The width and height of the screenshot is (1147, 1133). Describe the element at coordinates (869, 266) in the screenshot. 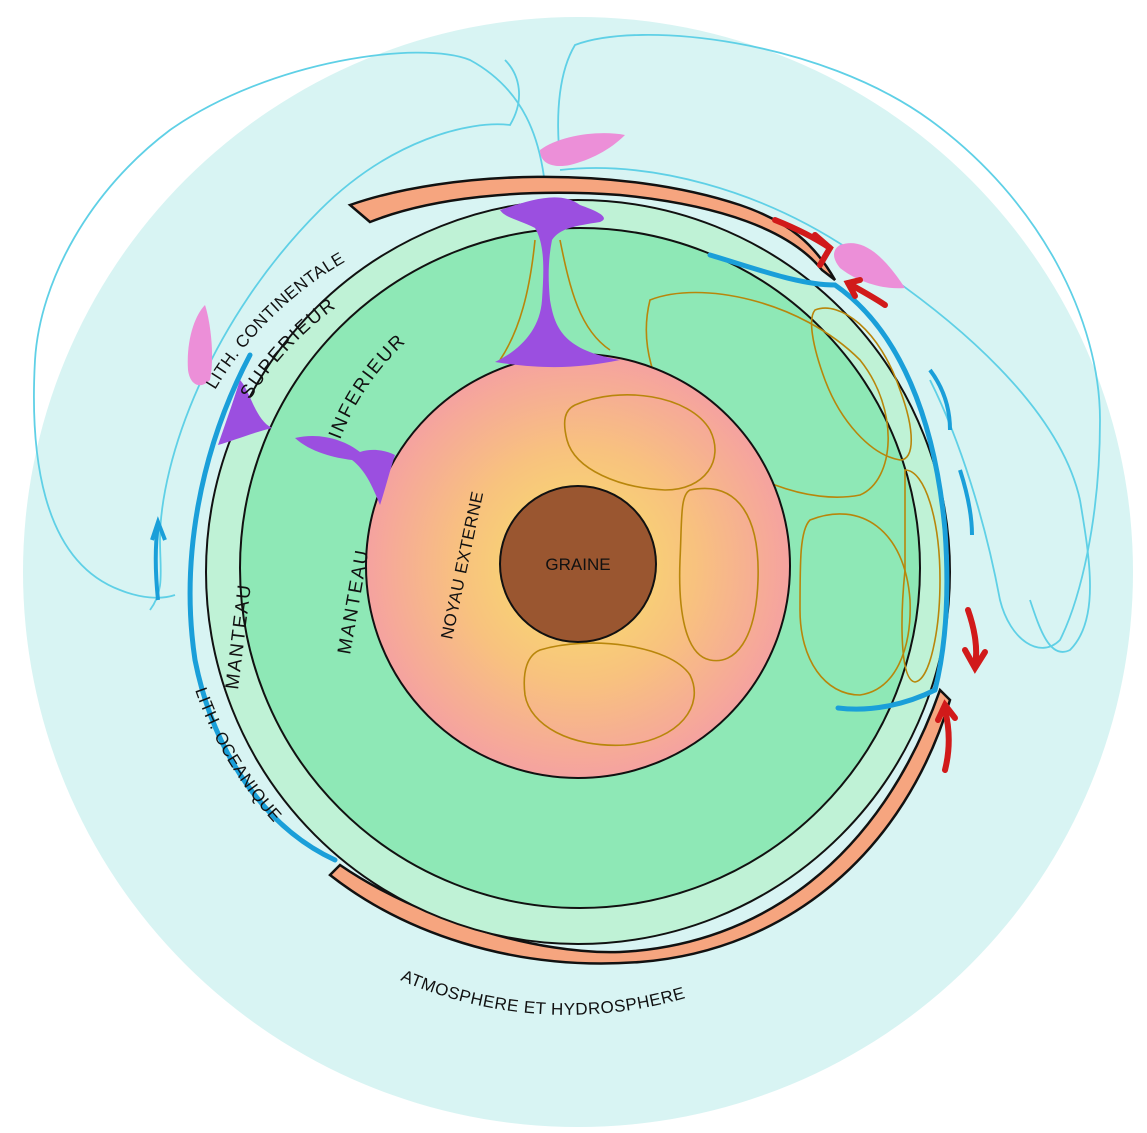

I see `pink-plume-right` at that location.